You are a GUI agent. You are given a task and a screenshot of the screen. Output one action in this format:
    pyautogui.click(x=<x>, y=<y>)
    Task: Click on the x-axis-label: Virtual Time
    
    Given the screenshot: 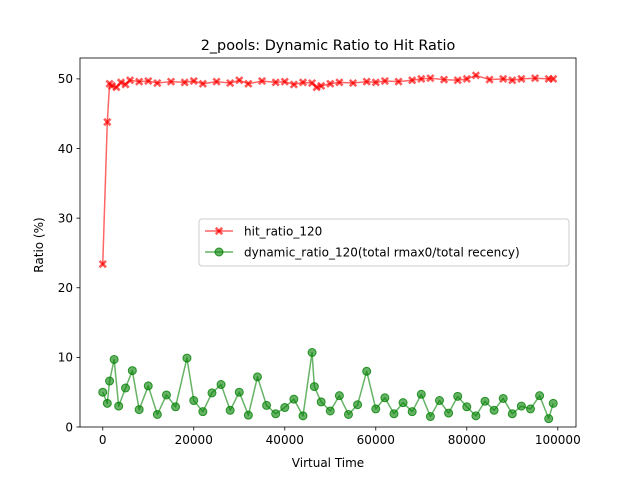 What is the action you would take?
    pyautogui.click(x=328, y=463)
    